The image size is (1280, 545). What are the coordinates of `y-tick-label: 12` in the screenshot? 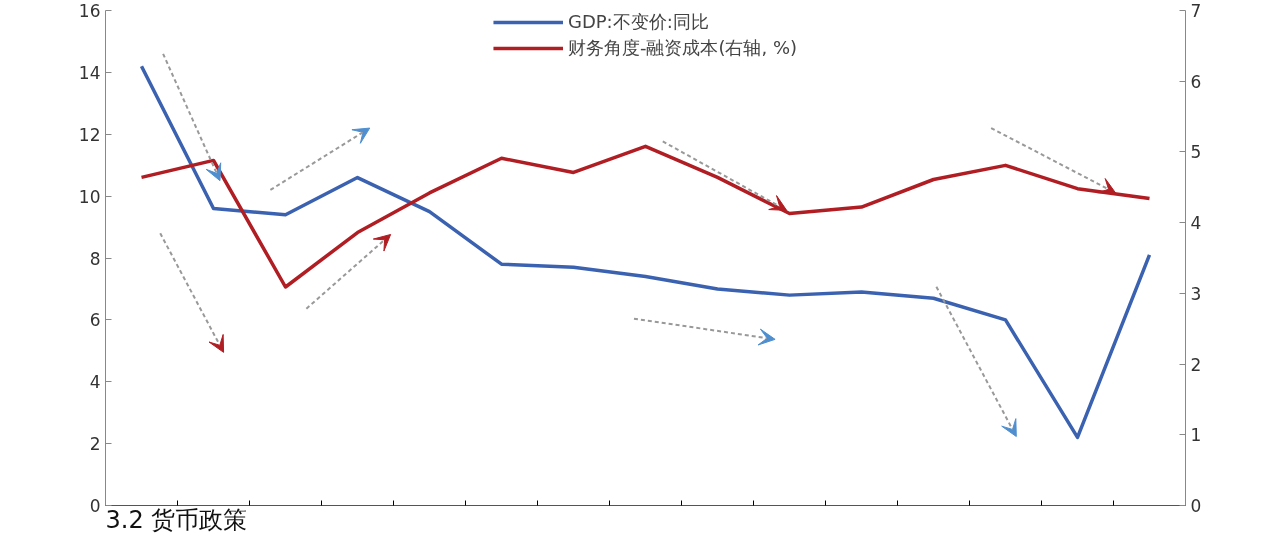 It's located at (89, 134).